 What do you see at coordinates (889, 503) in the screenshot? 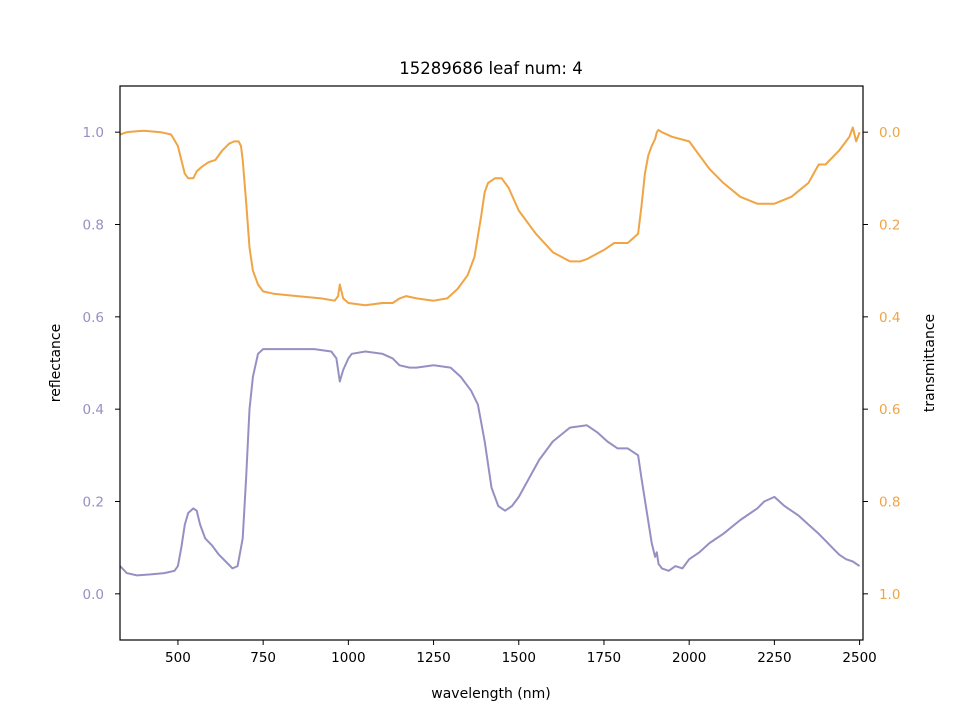
I see `right-tick-label: 0.8` at bounding box center [889, 503].